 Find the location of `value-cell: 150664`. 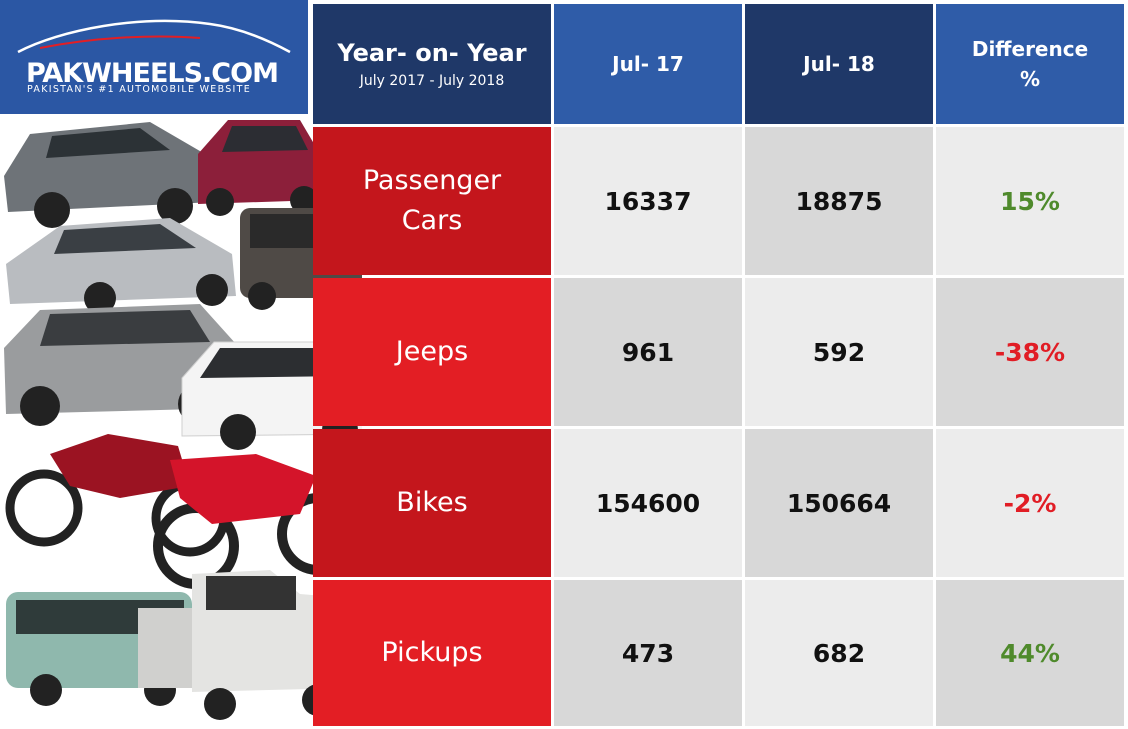

value-cell: 150664 is located at coordinates (839, 503).